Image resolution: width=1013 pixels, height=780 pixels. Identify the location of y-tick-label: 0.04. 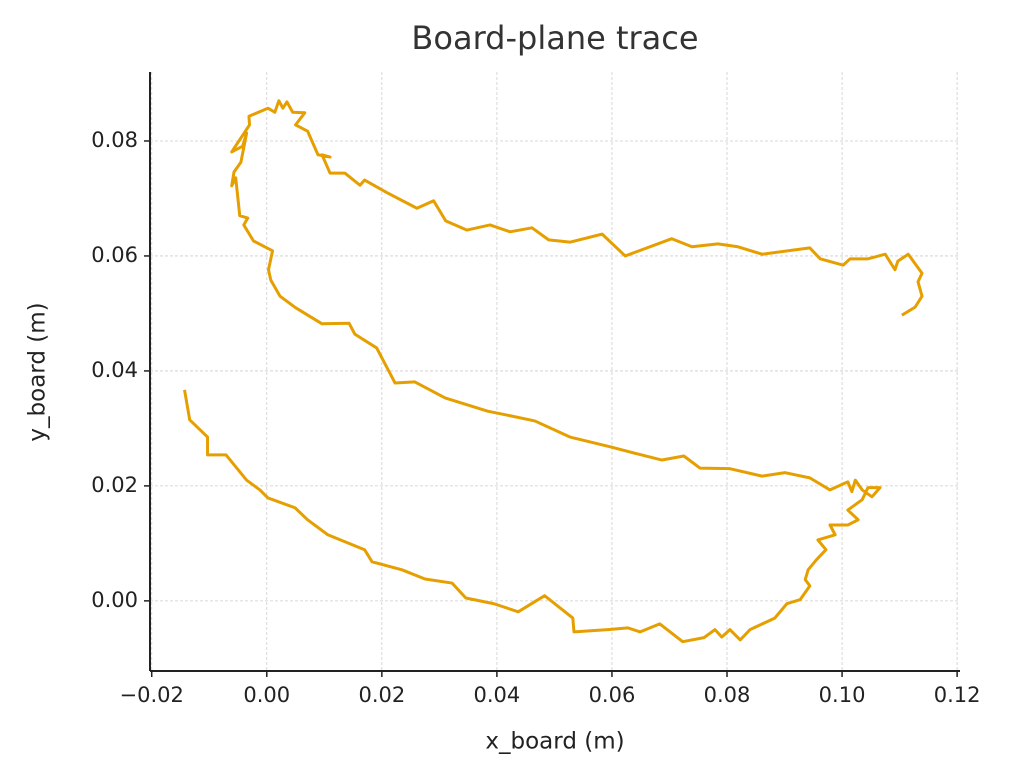
(114, 370).